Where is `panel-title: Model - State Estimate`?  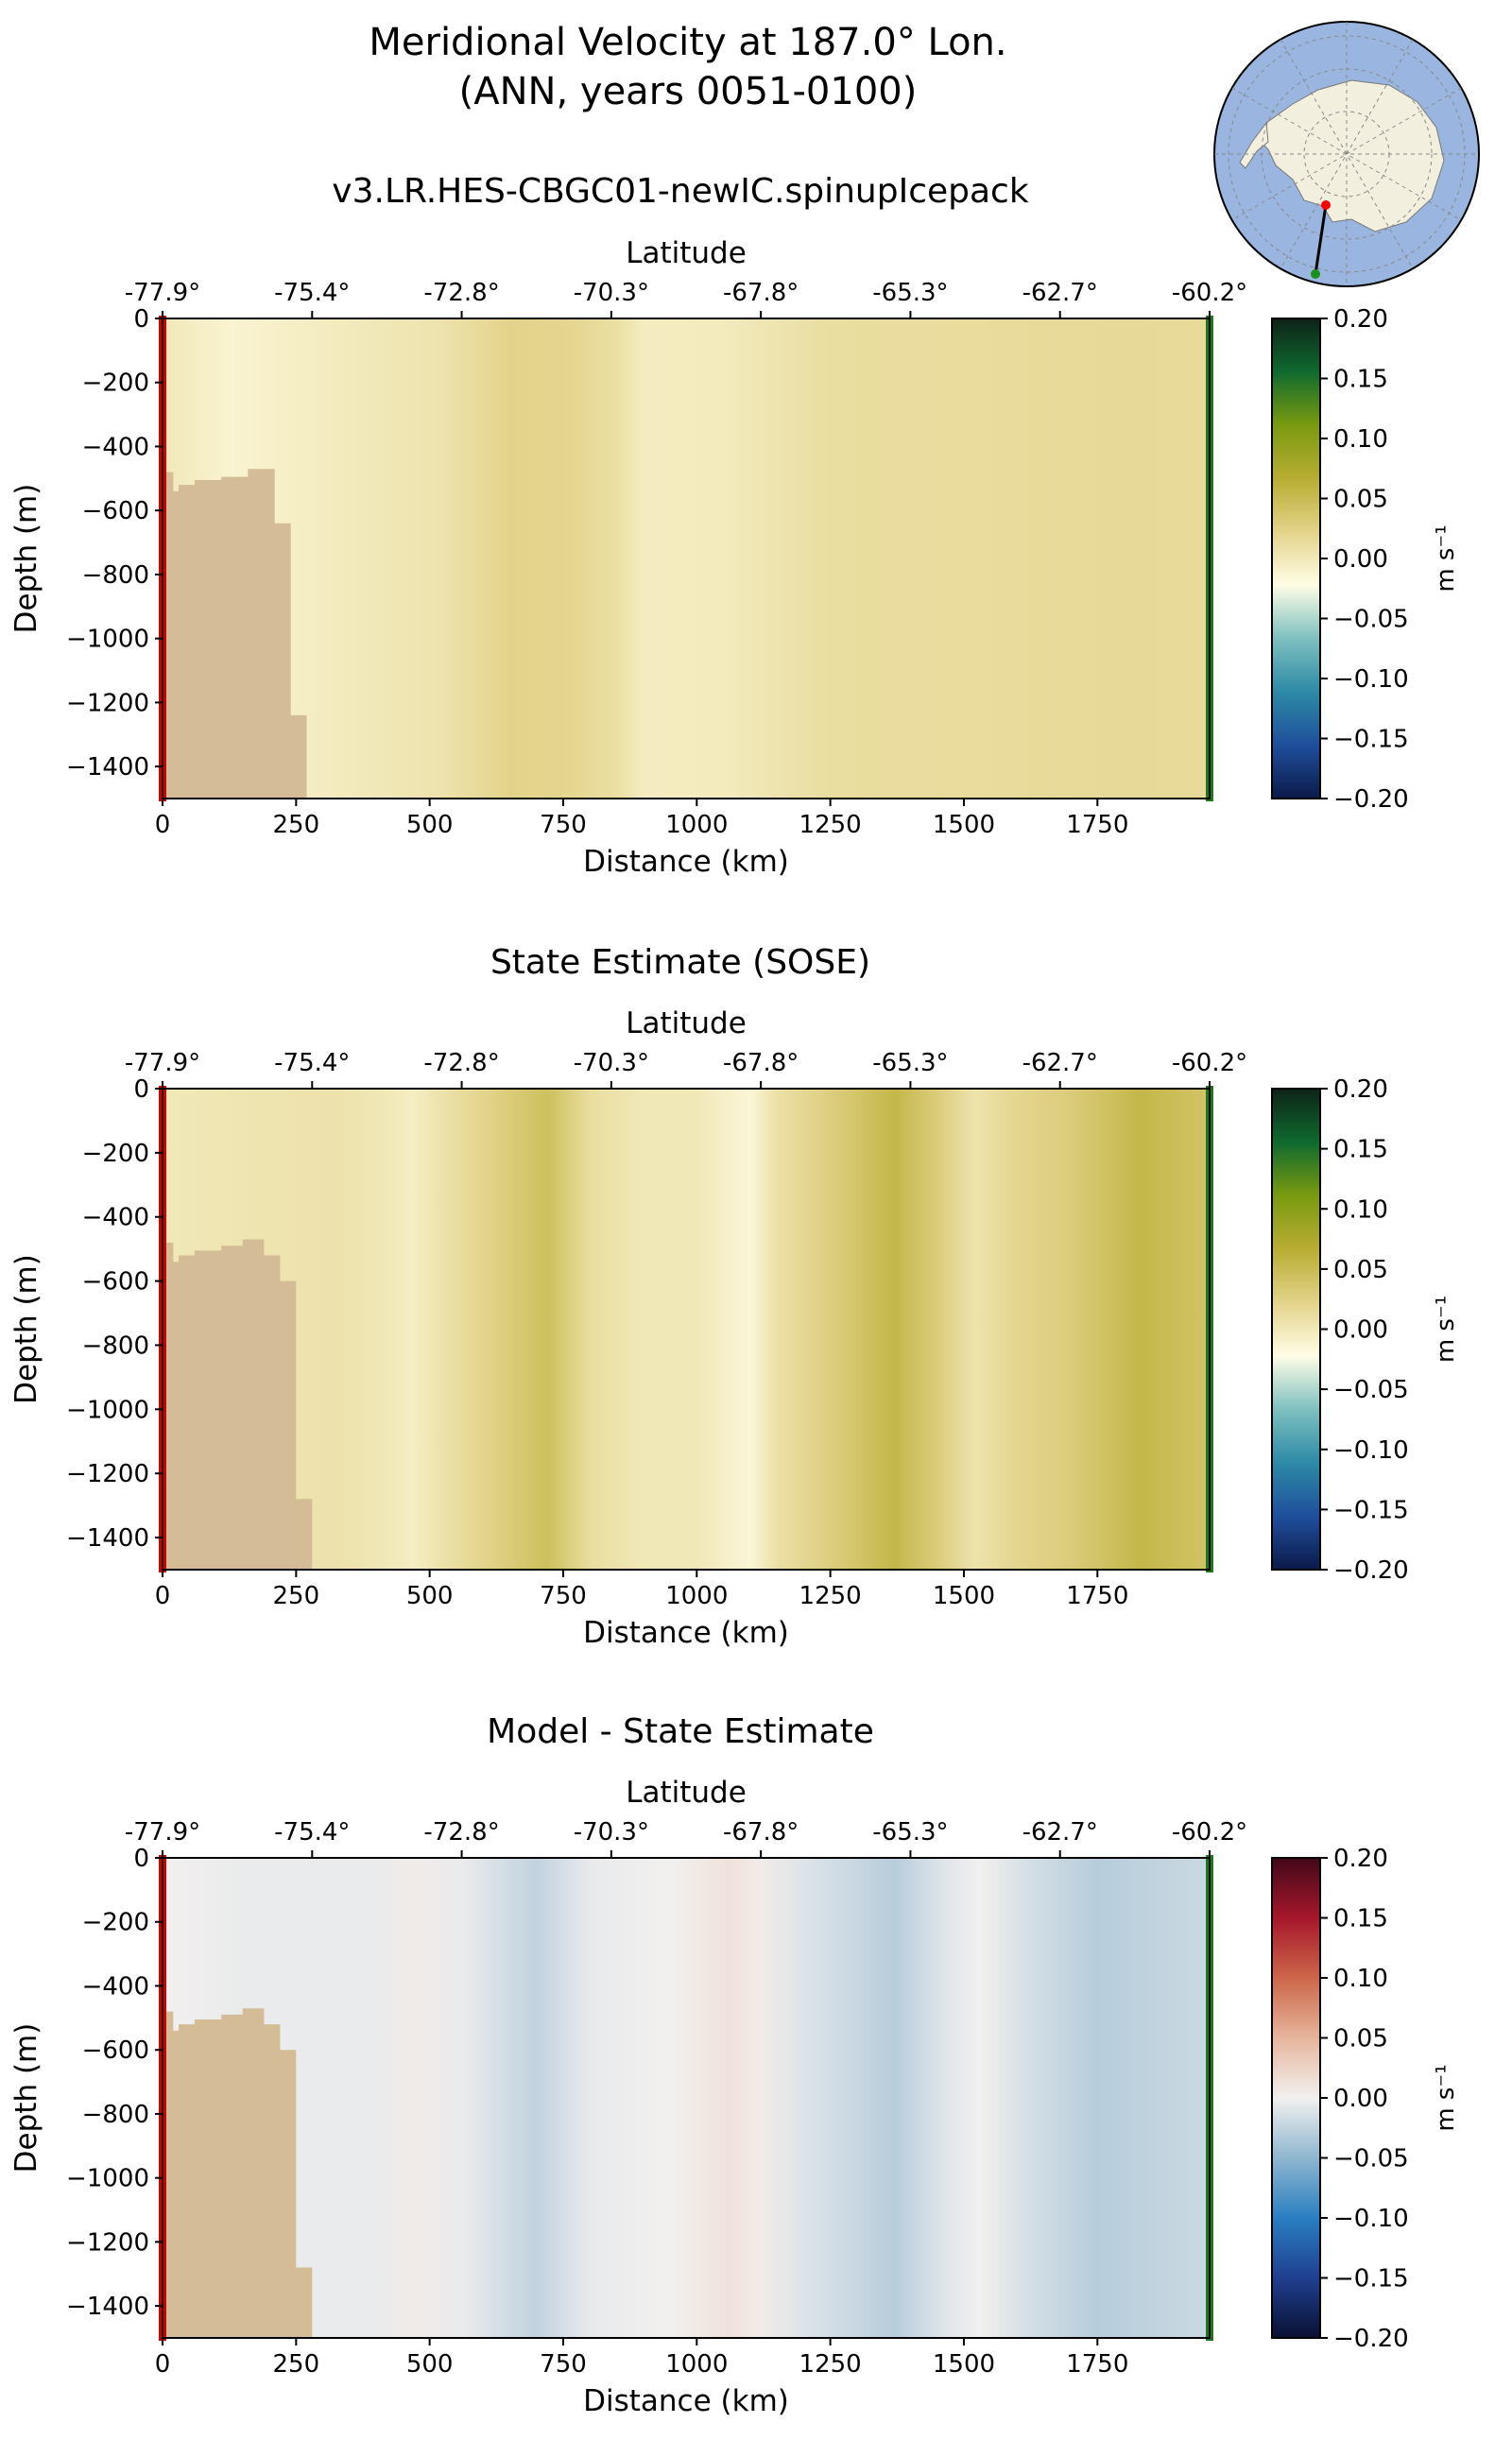
panel-title: Model - State Estimate is located at coordinates (680, 1731).